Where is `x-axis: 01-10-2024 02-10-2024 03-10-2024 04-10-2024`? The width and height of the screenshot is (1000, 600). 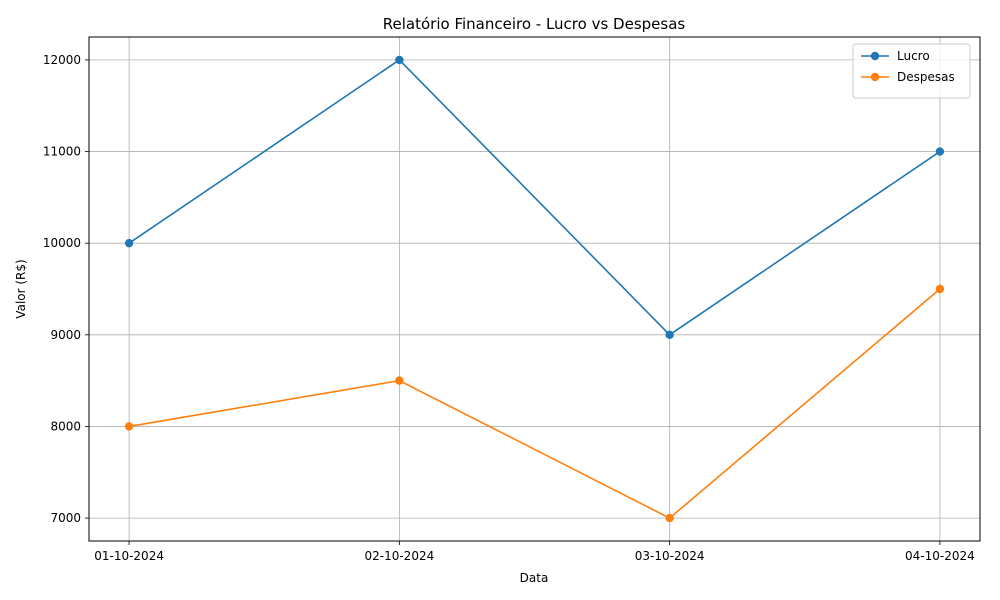
x-axis: 01-10-2024 02-10-2024 03-10-2024 04-10-2024 is located at coordinates (534, 552).